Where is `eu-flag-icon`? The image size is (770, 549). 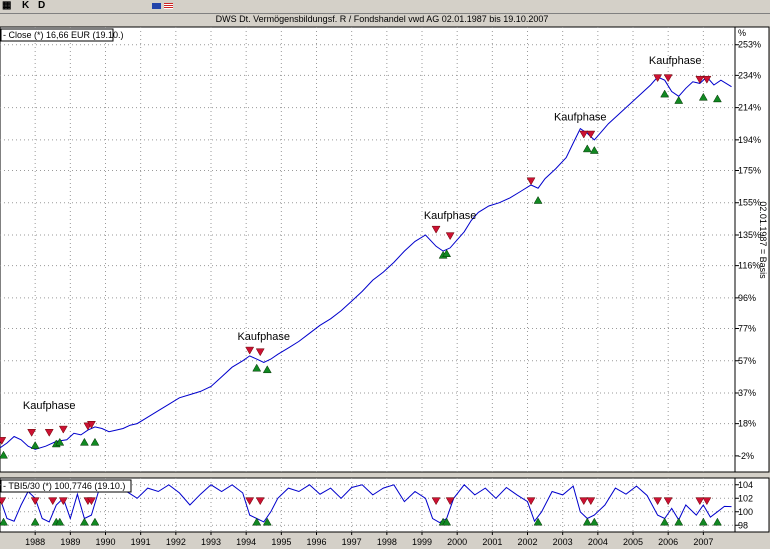 eu-flag-icon is located at coordinates (156, 6).